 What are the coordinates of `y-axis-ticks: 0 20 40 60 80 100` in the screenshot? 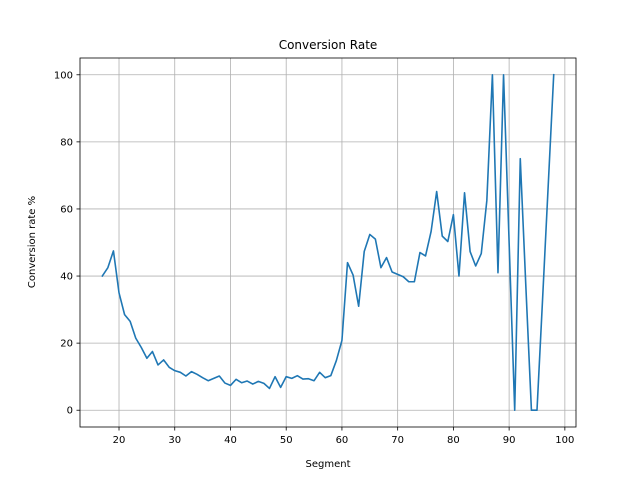 It's located at (67, 243).